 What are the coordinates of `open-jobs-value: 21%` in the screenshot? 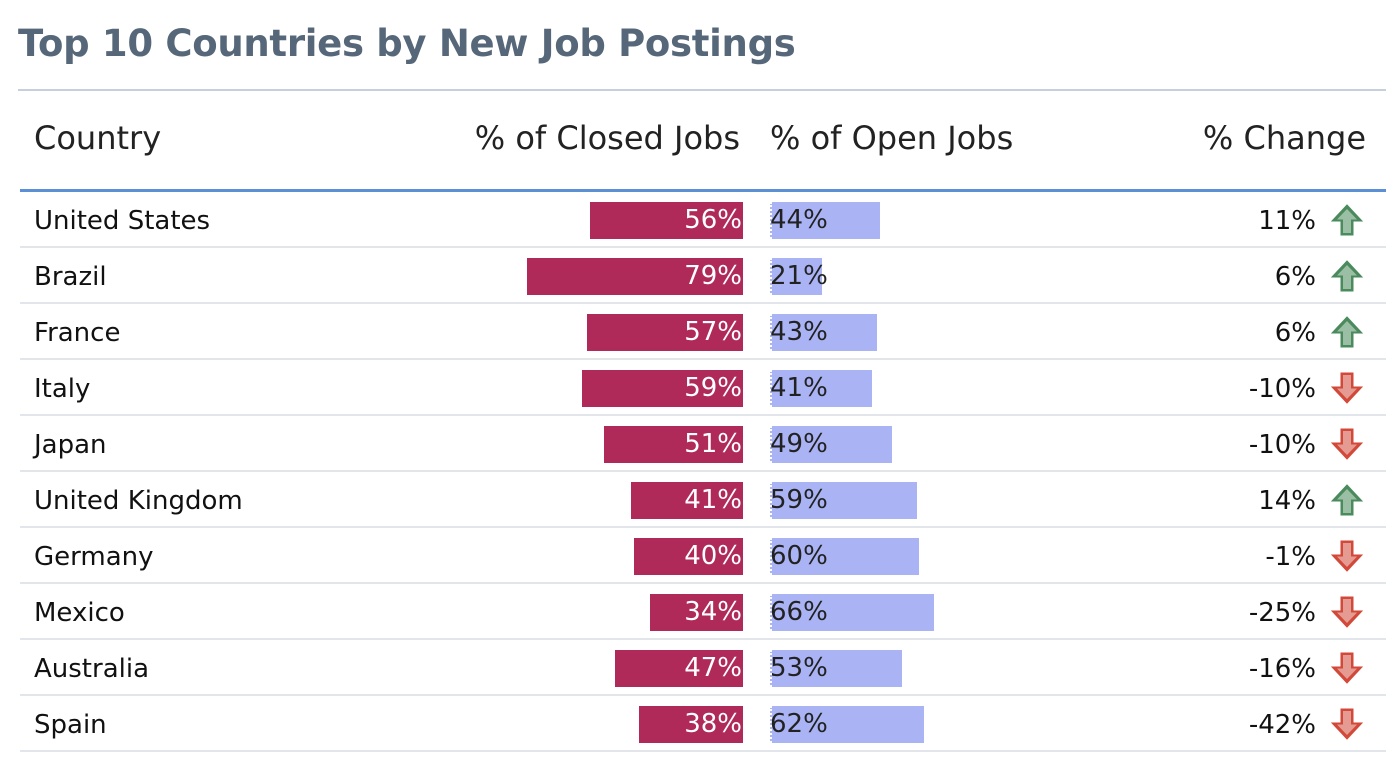 It's located at (799, 276).